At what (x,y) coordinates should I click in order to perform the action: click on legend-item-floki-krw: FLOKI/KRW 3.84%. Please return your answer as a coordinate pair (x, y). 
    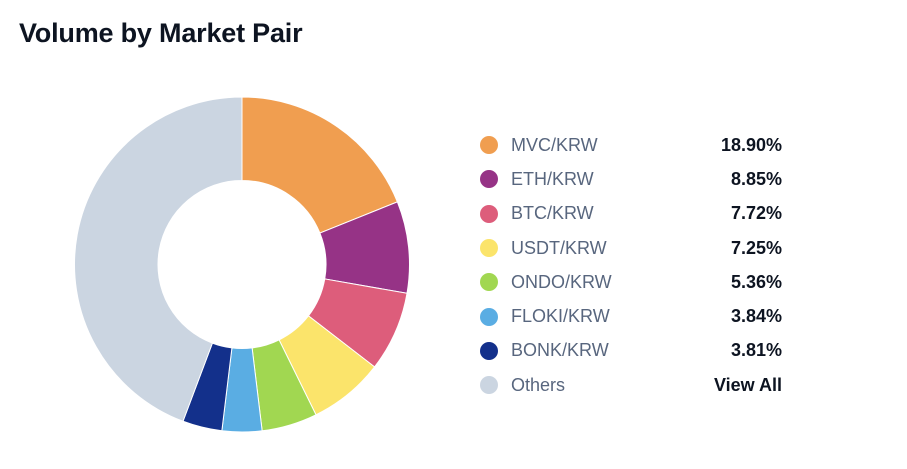
    Looking at the image, I should click on (631, 316).